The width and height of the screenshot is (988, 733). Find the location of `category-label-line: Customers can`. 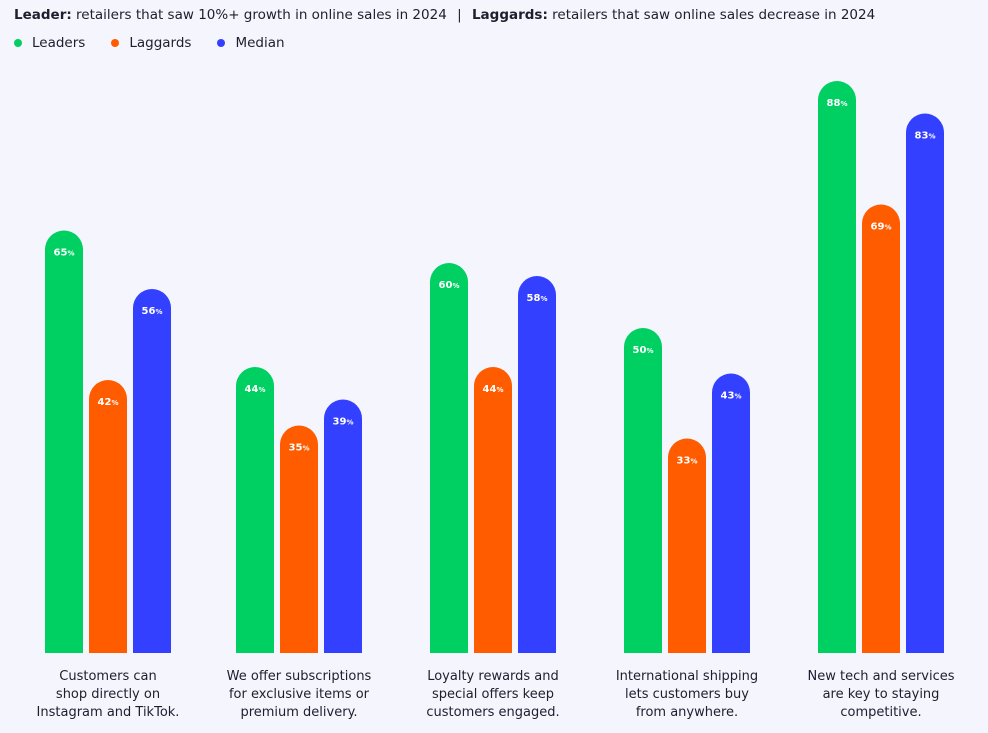

category-label-line: Customers can is located at coordinates (108, 676).